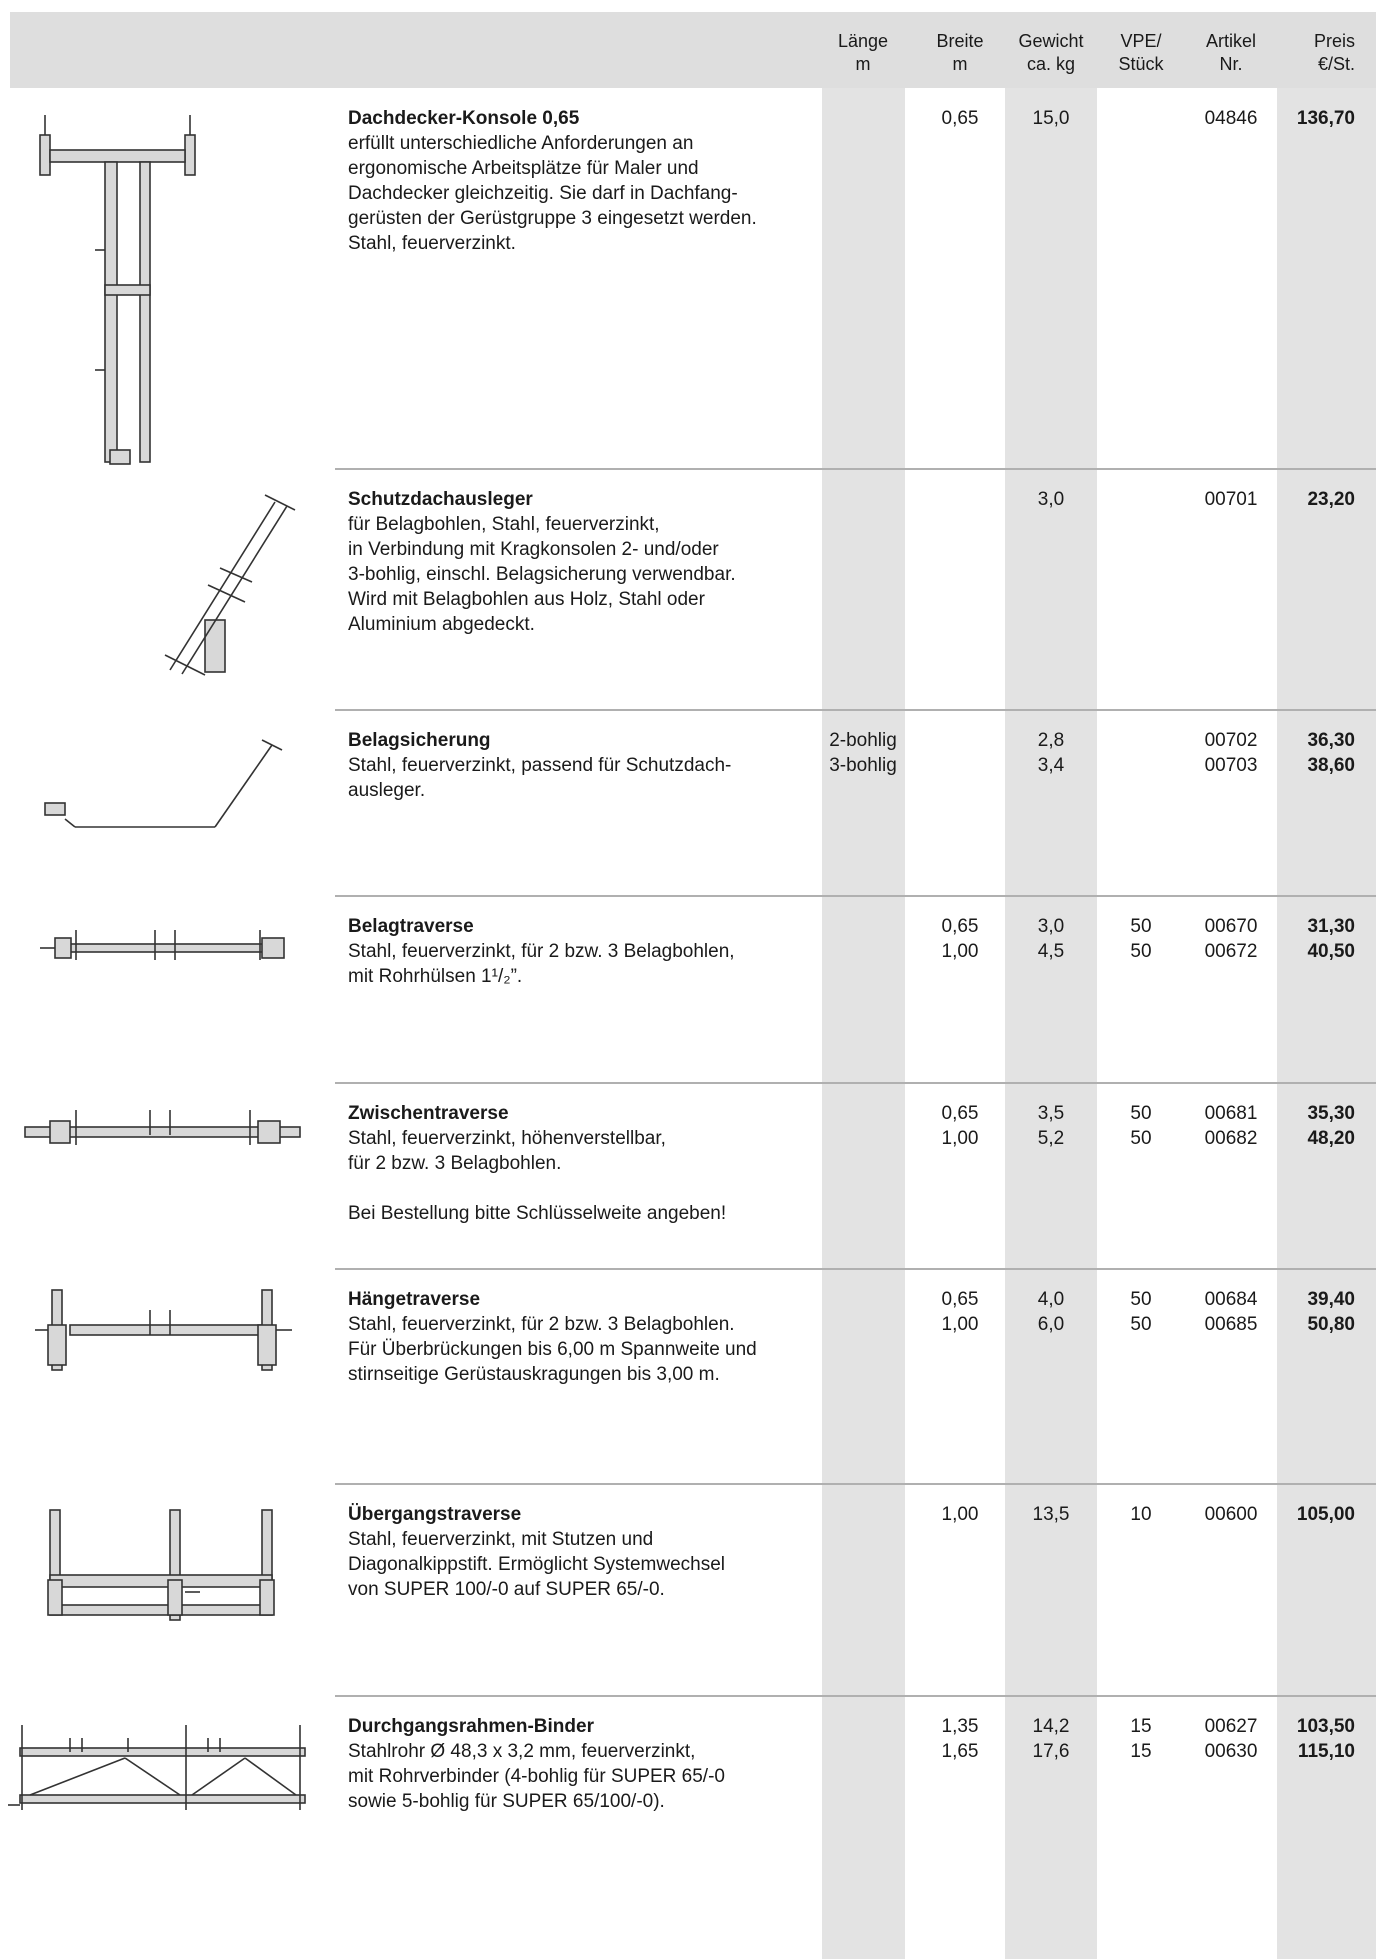 The height and width of the screenshot is (1959, 1376). What do you see at coordinates (504, 524) in the screenshot?
I see `product-description: für Belagbohlen, Stahl, feuerverzinkt,` at bounding box center [504, 524].